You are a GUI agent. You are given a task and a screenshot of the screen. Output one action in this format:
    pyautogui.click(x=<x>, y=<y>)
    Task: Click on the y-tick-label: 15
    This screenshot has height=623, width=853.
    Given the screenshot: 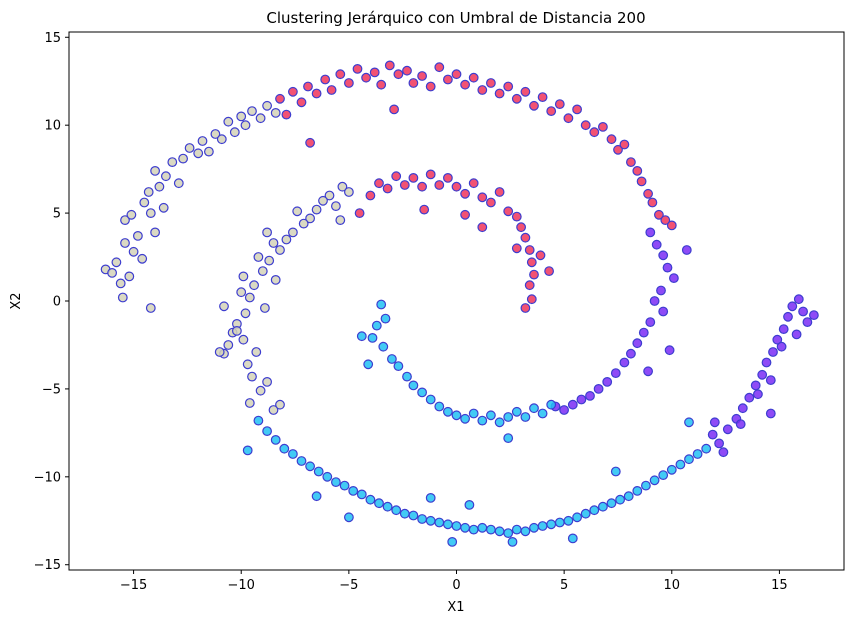 What is the action you would take?
    pyautogui.click(x=52, y=38)
    